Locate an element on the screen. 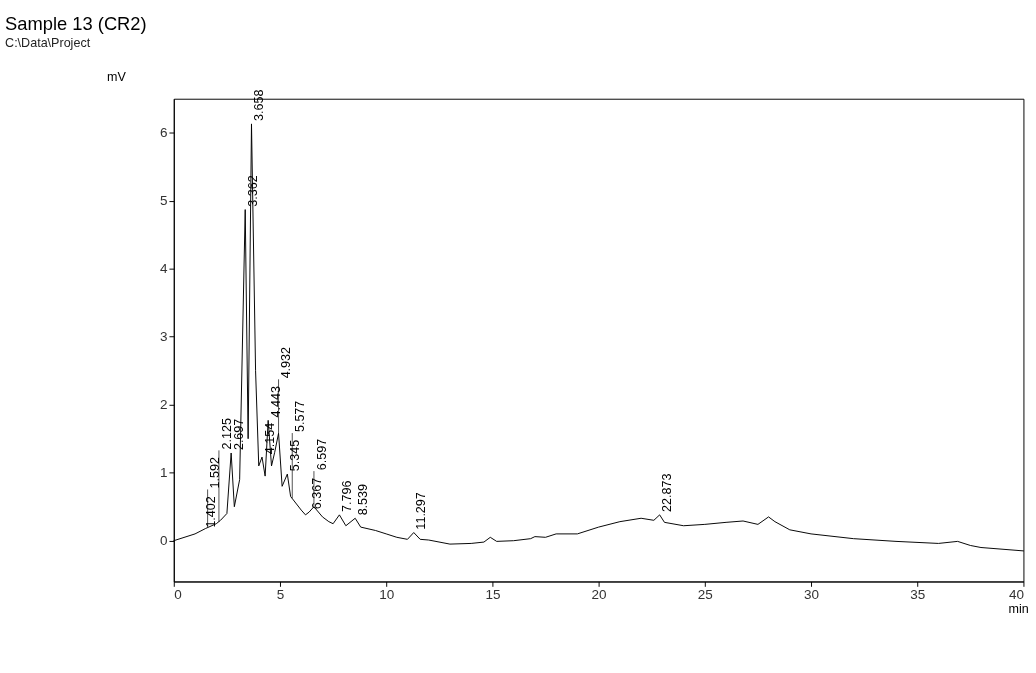 The width and height of the screenshot is (1036, 673). annotation: 2.697 is located at coordinates (238, 434).